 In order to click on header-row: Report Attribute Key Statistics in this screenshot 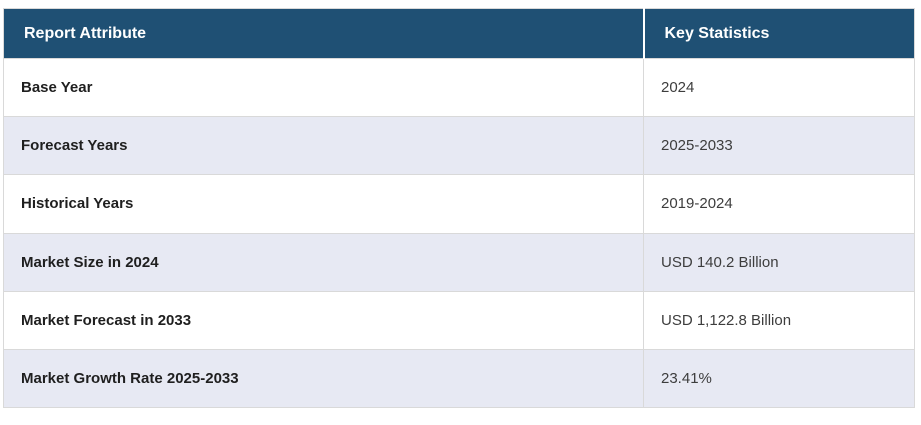, I will do `click(459, 33)`.